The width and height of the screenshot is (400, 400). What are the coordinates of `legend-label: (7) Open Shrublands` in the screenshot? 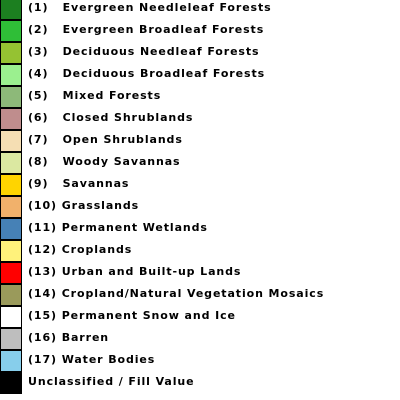 It's located at (105, 139).